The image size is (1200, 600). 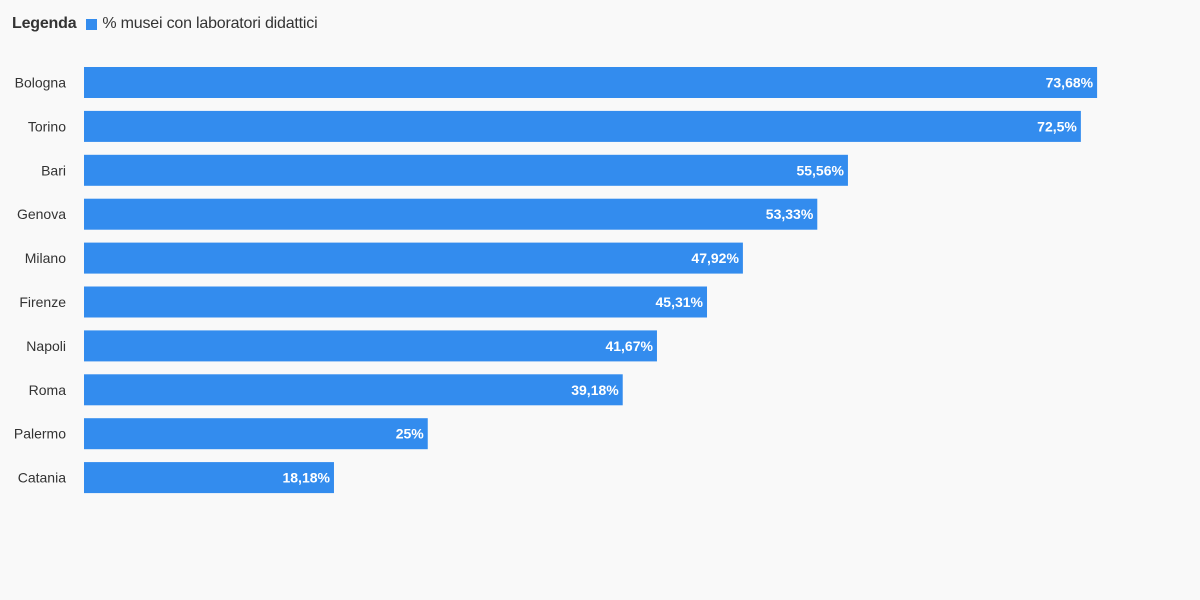 I want to click on category-label: Bari, so click(x=53, y=170).